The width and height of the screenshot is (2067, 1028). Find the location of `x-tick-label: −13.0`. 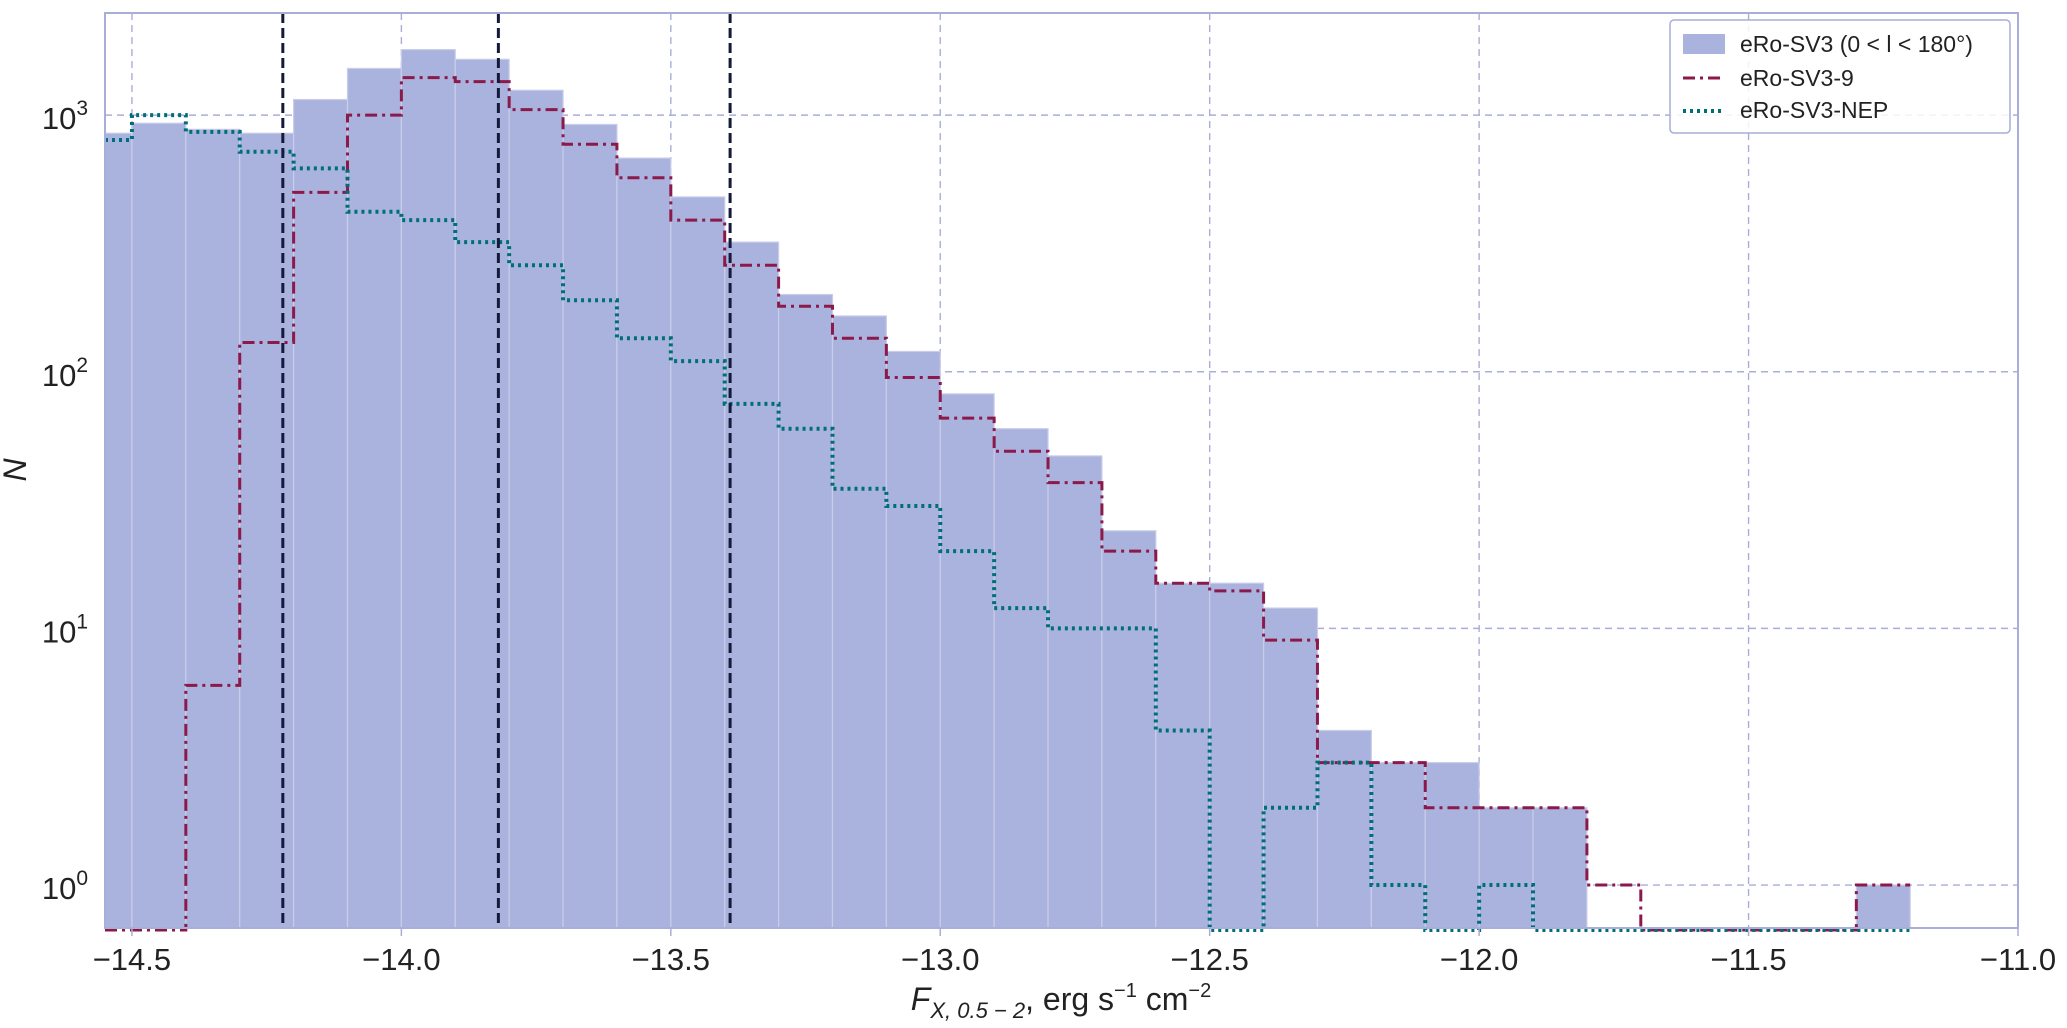

x-tick-label: −13.0 is located at coordinates (940, 959).